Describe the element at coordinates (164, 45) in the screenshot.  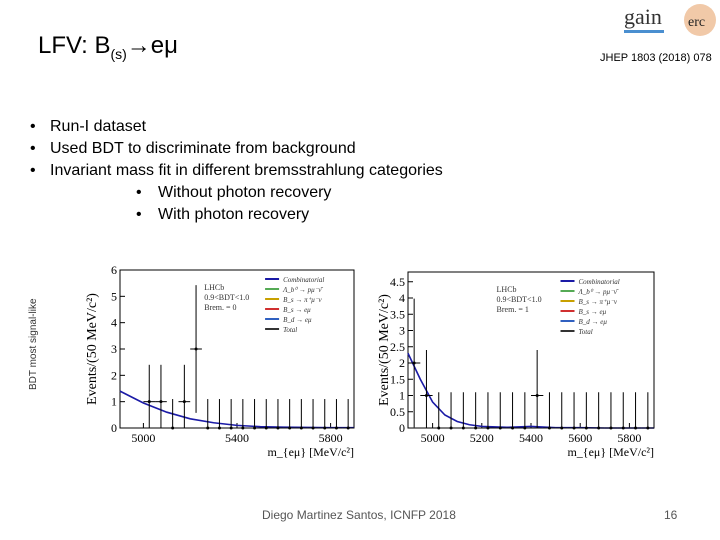
I see `title-rest: eμ` at that location.